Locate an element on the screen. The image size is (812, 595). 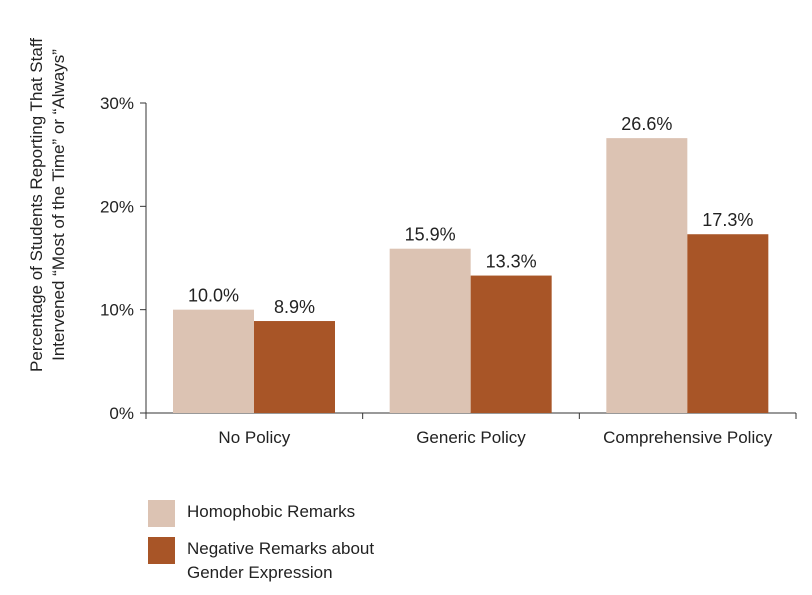
x-tick-label: No Policy is located at coordinates (254, 437).